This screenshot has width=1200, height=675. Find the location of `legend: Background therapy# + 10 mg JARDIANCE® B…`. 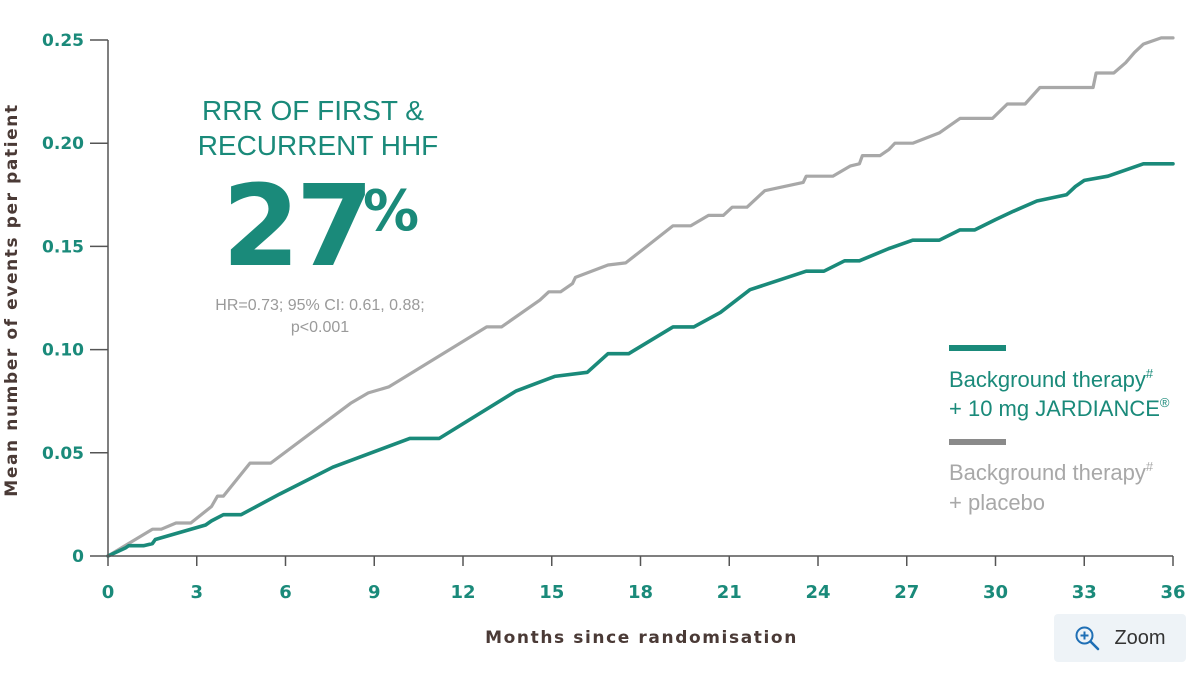

legend: Background therapy# + 10 mg JARDIANCE® B… is located at coordinates (1059, 430).